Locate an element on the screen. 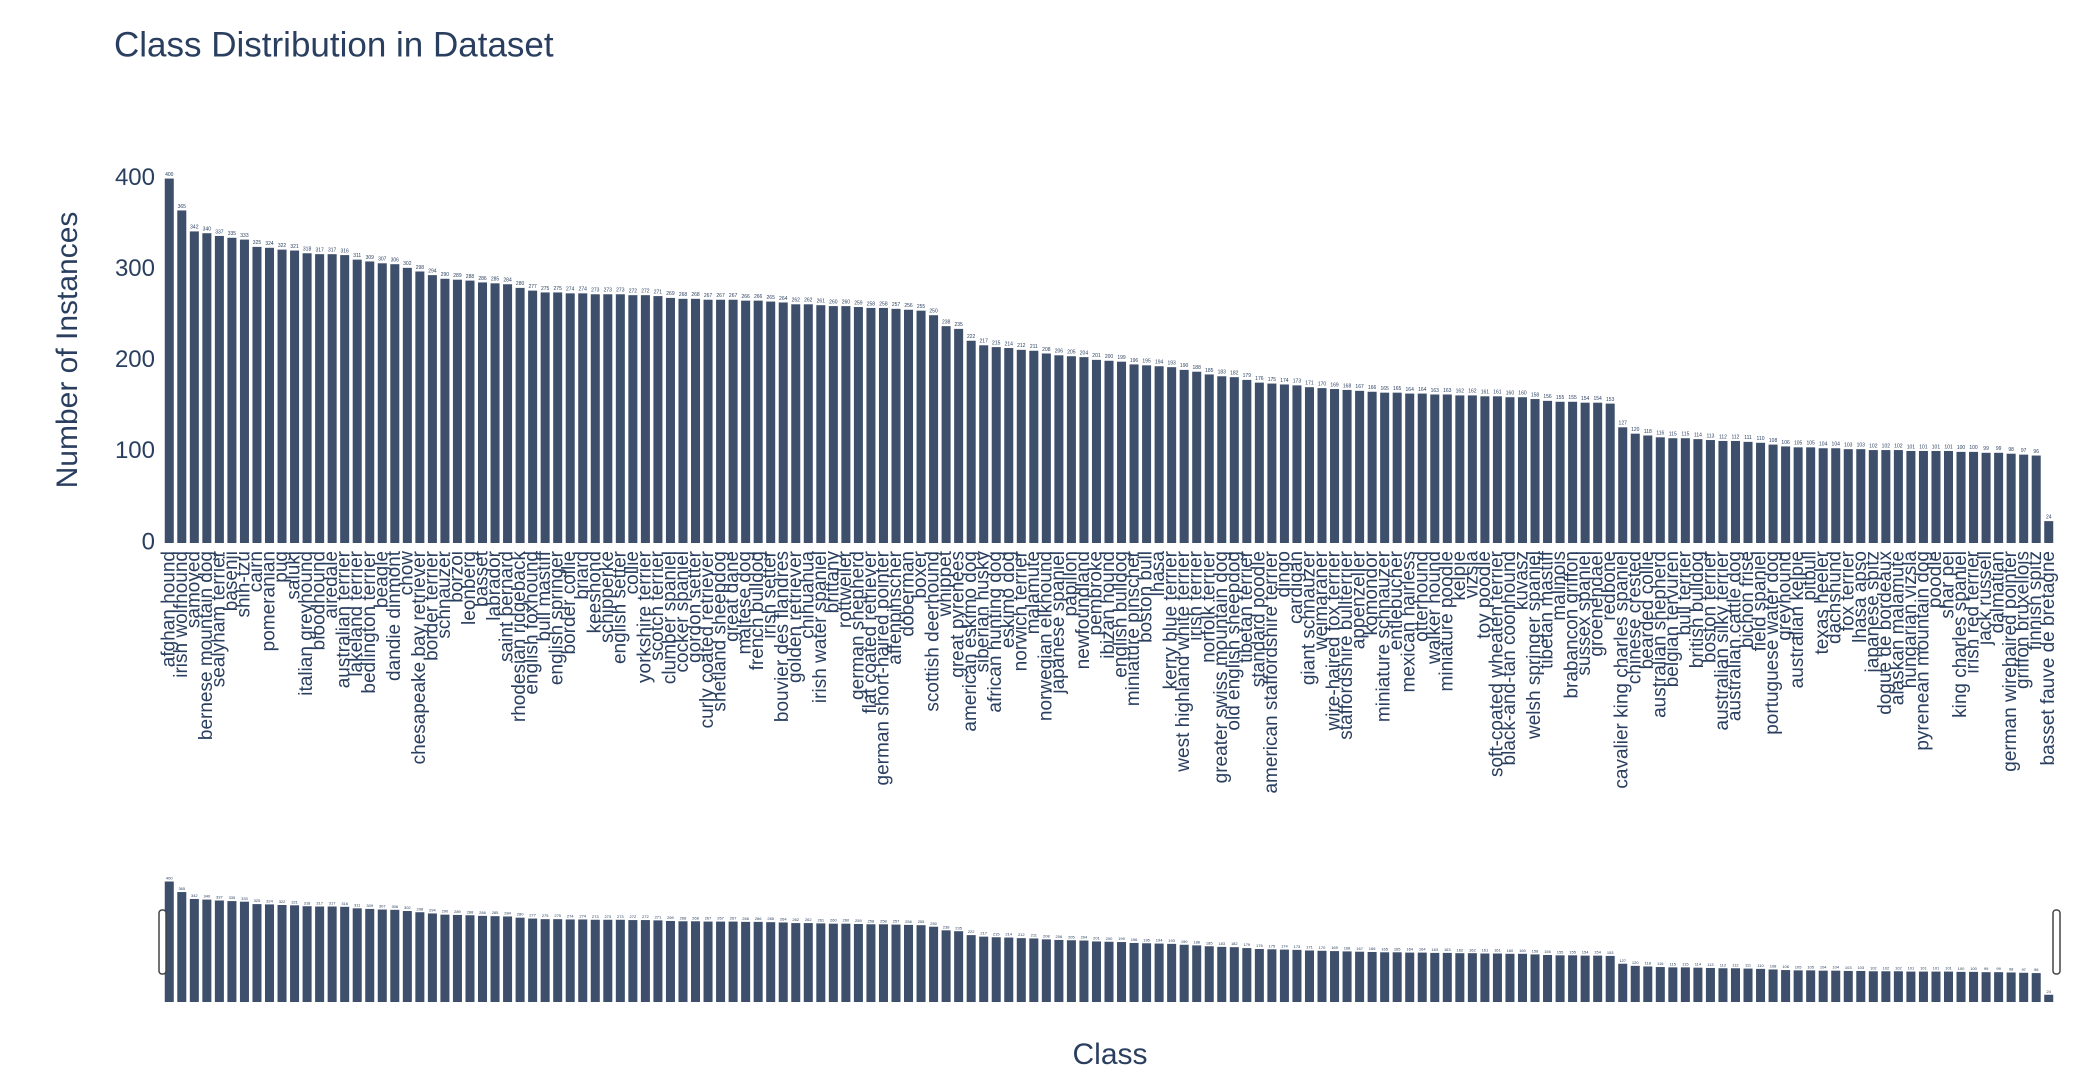  mini-data-label: 112 is located at coordinates (1735, 964).